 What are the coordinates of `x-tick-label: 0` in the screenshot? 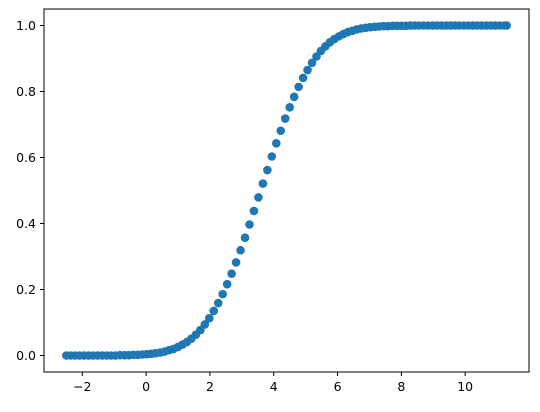 It's located at (146, 386).